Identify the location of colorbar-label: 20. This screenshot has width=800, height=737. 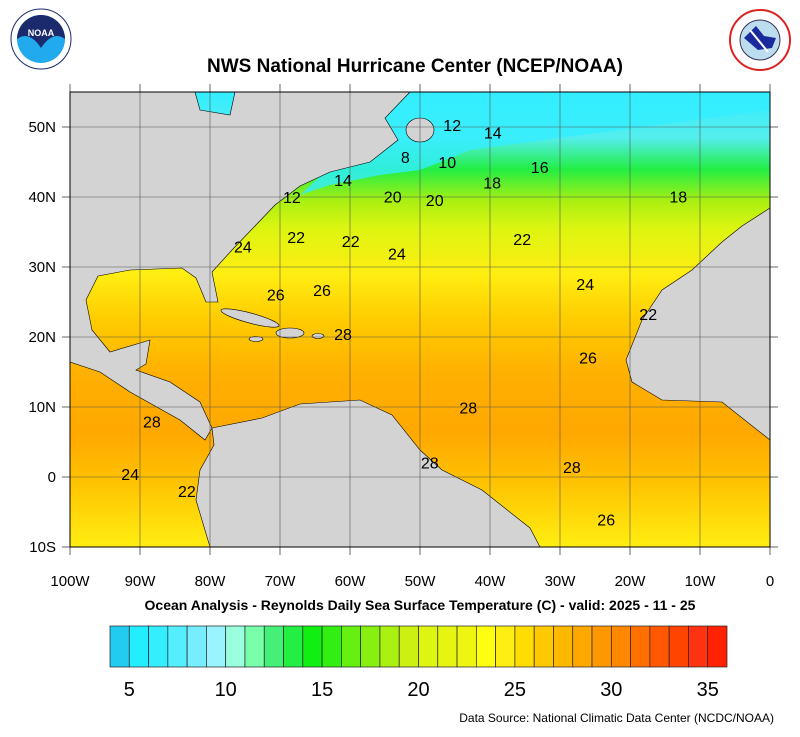
(418, 690).